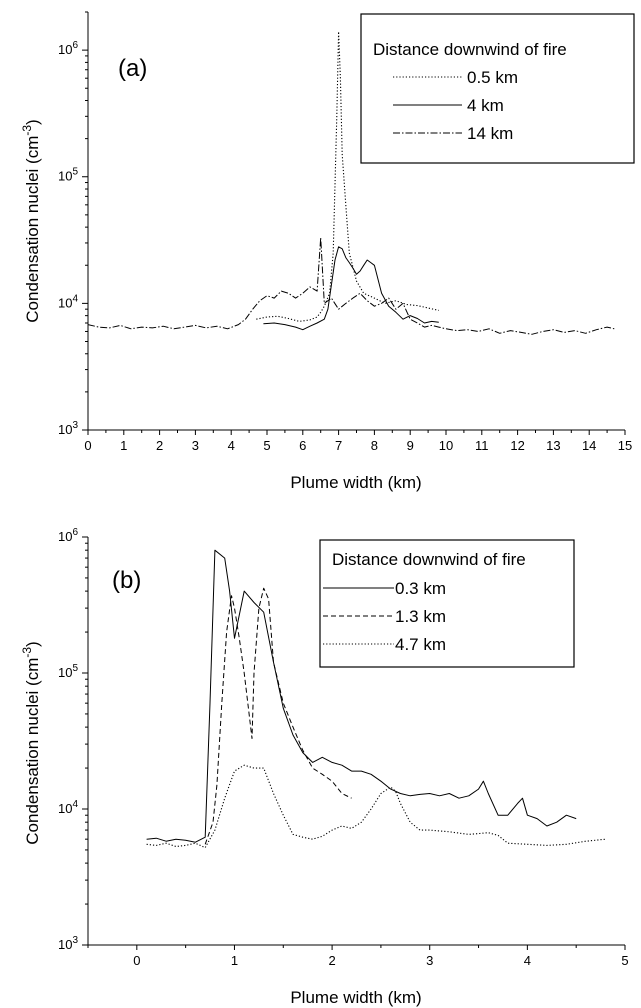 Image resolution: width=641 pixels, height=1008 pixels. What do you see at coordinates (553, 445) in the screenshot?
I see `x-tick-label: 13` at bounding box center [553, 445].